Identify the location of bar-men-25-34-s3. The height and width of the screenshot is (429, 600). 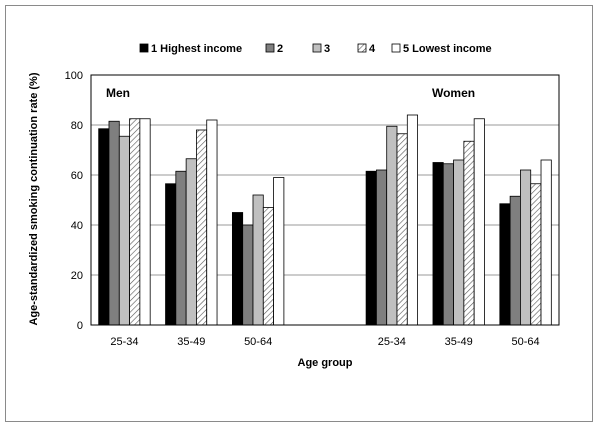
(124, 230).